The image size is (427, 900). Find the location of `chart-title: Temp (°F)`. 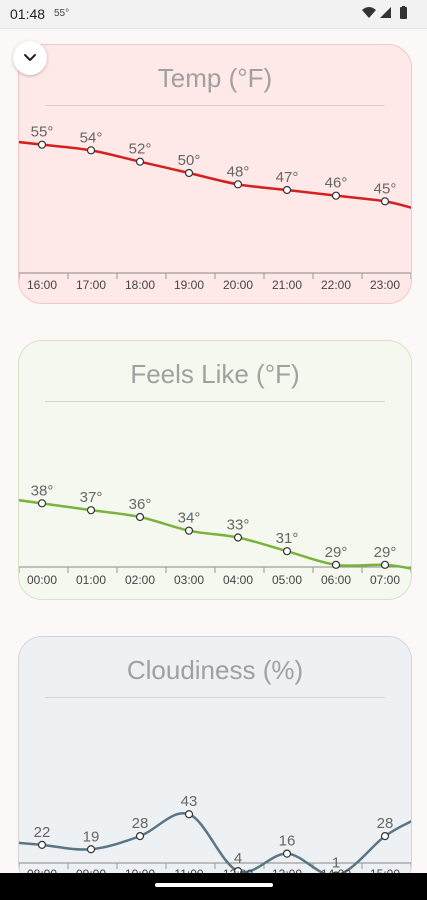

chart-title: Temp (°F) is located at coordinates (215, 78).